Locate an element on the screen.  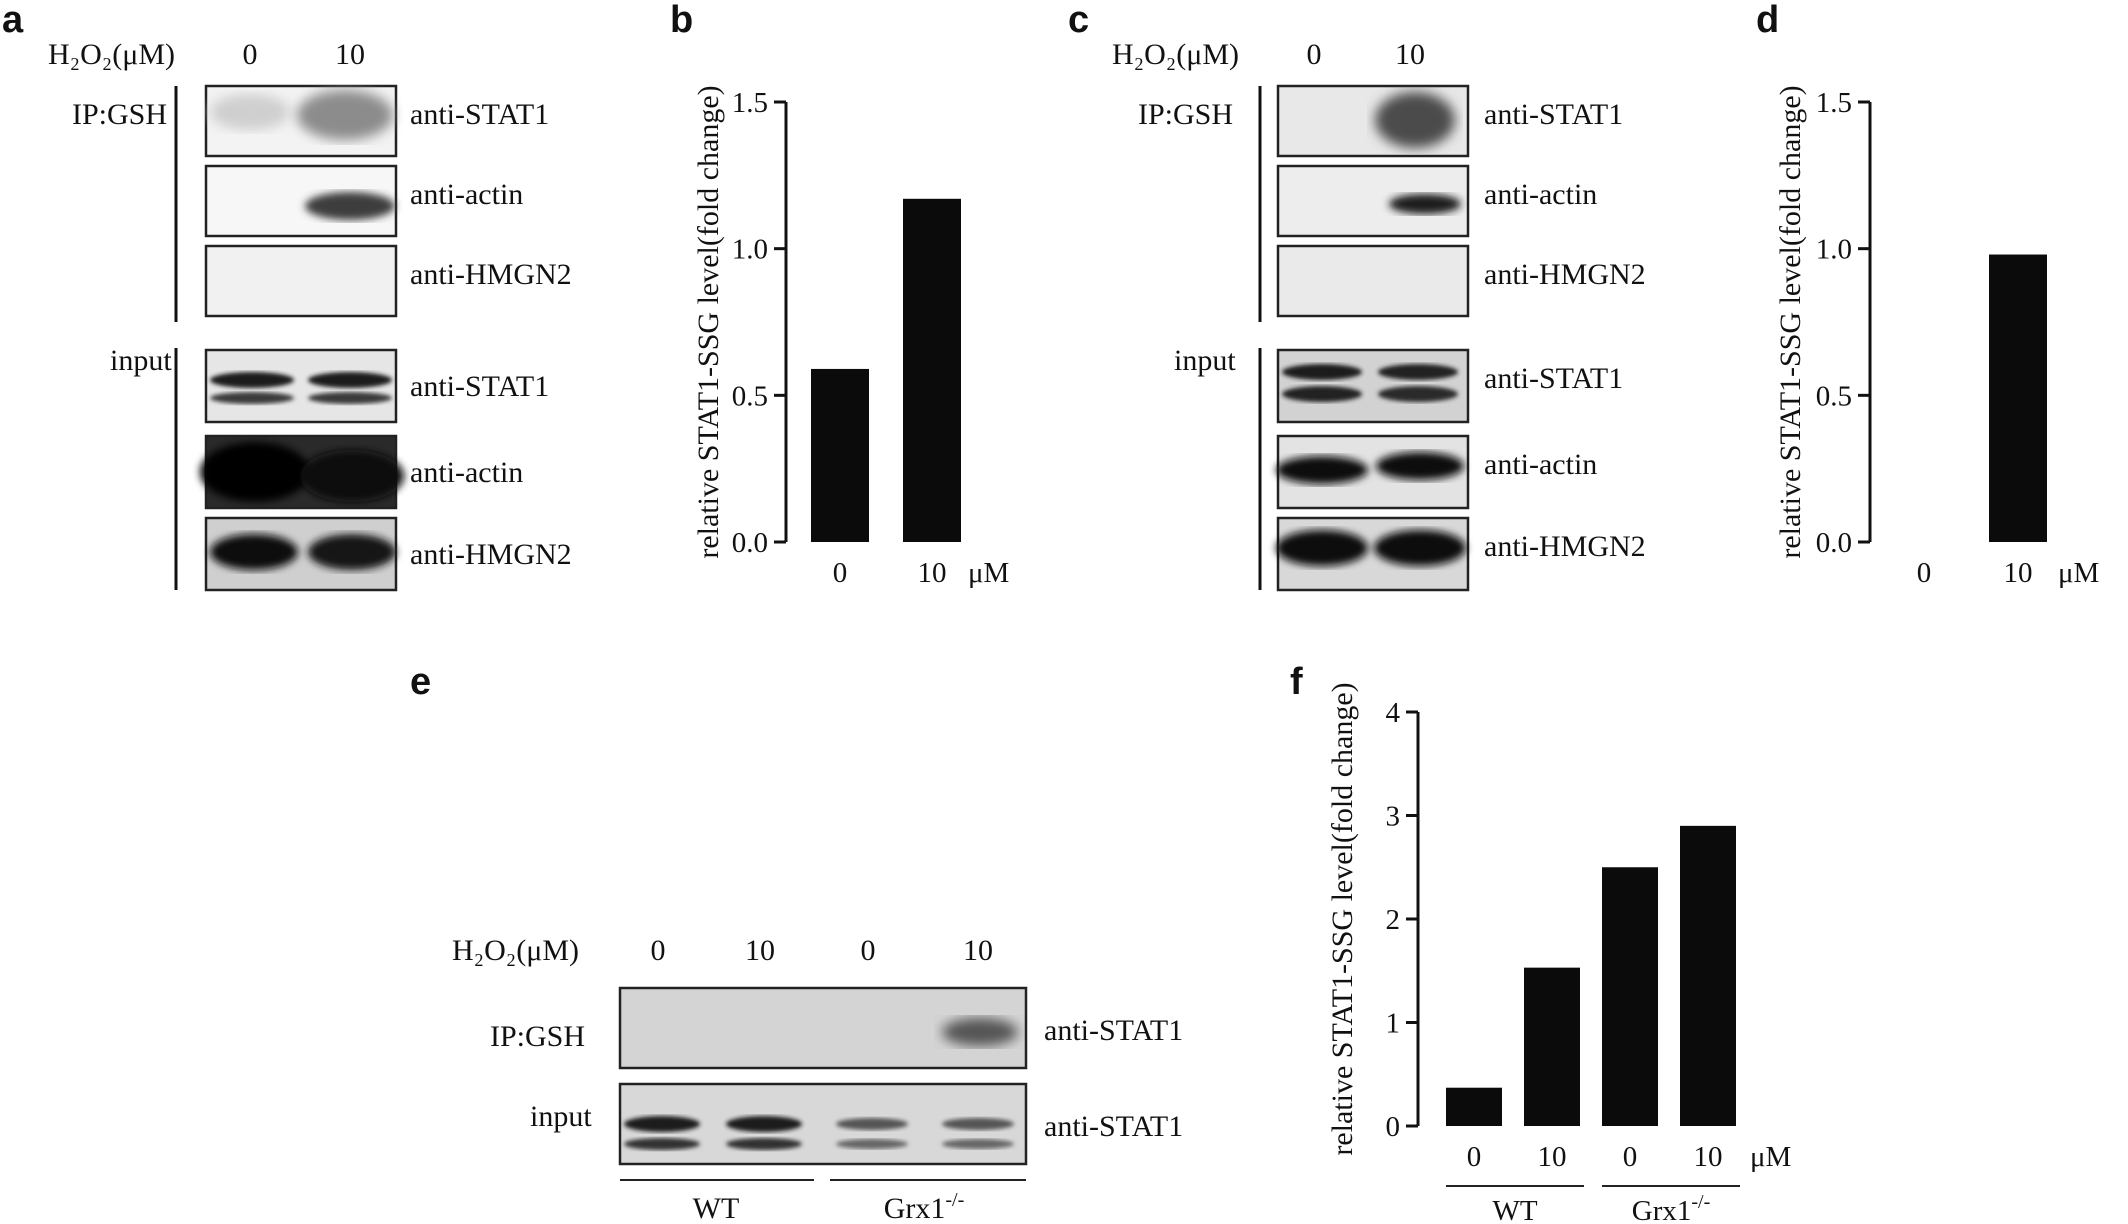
genotype-label: Grx1-/- is located at coordinates (924, 1206).